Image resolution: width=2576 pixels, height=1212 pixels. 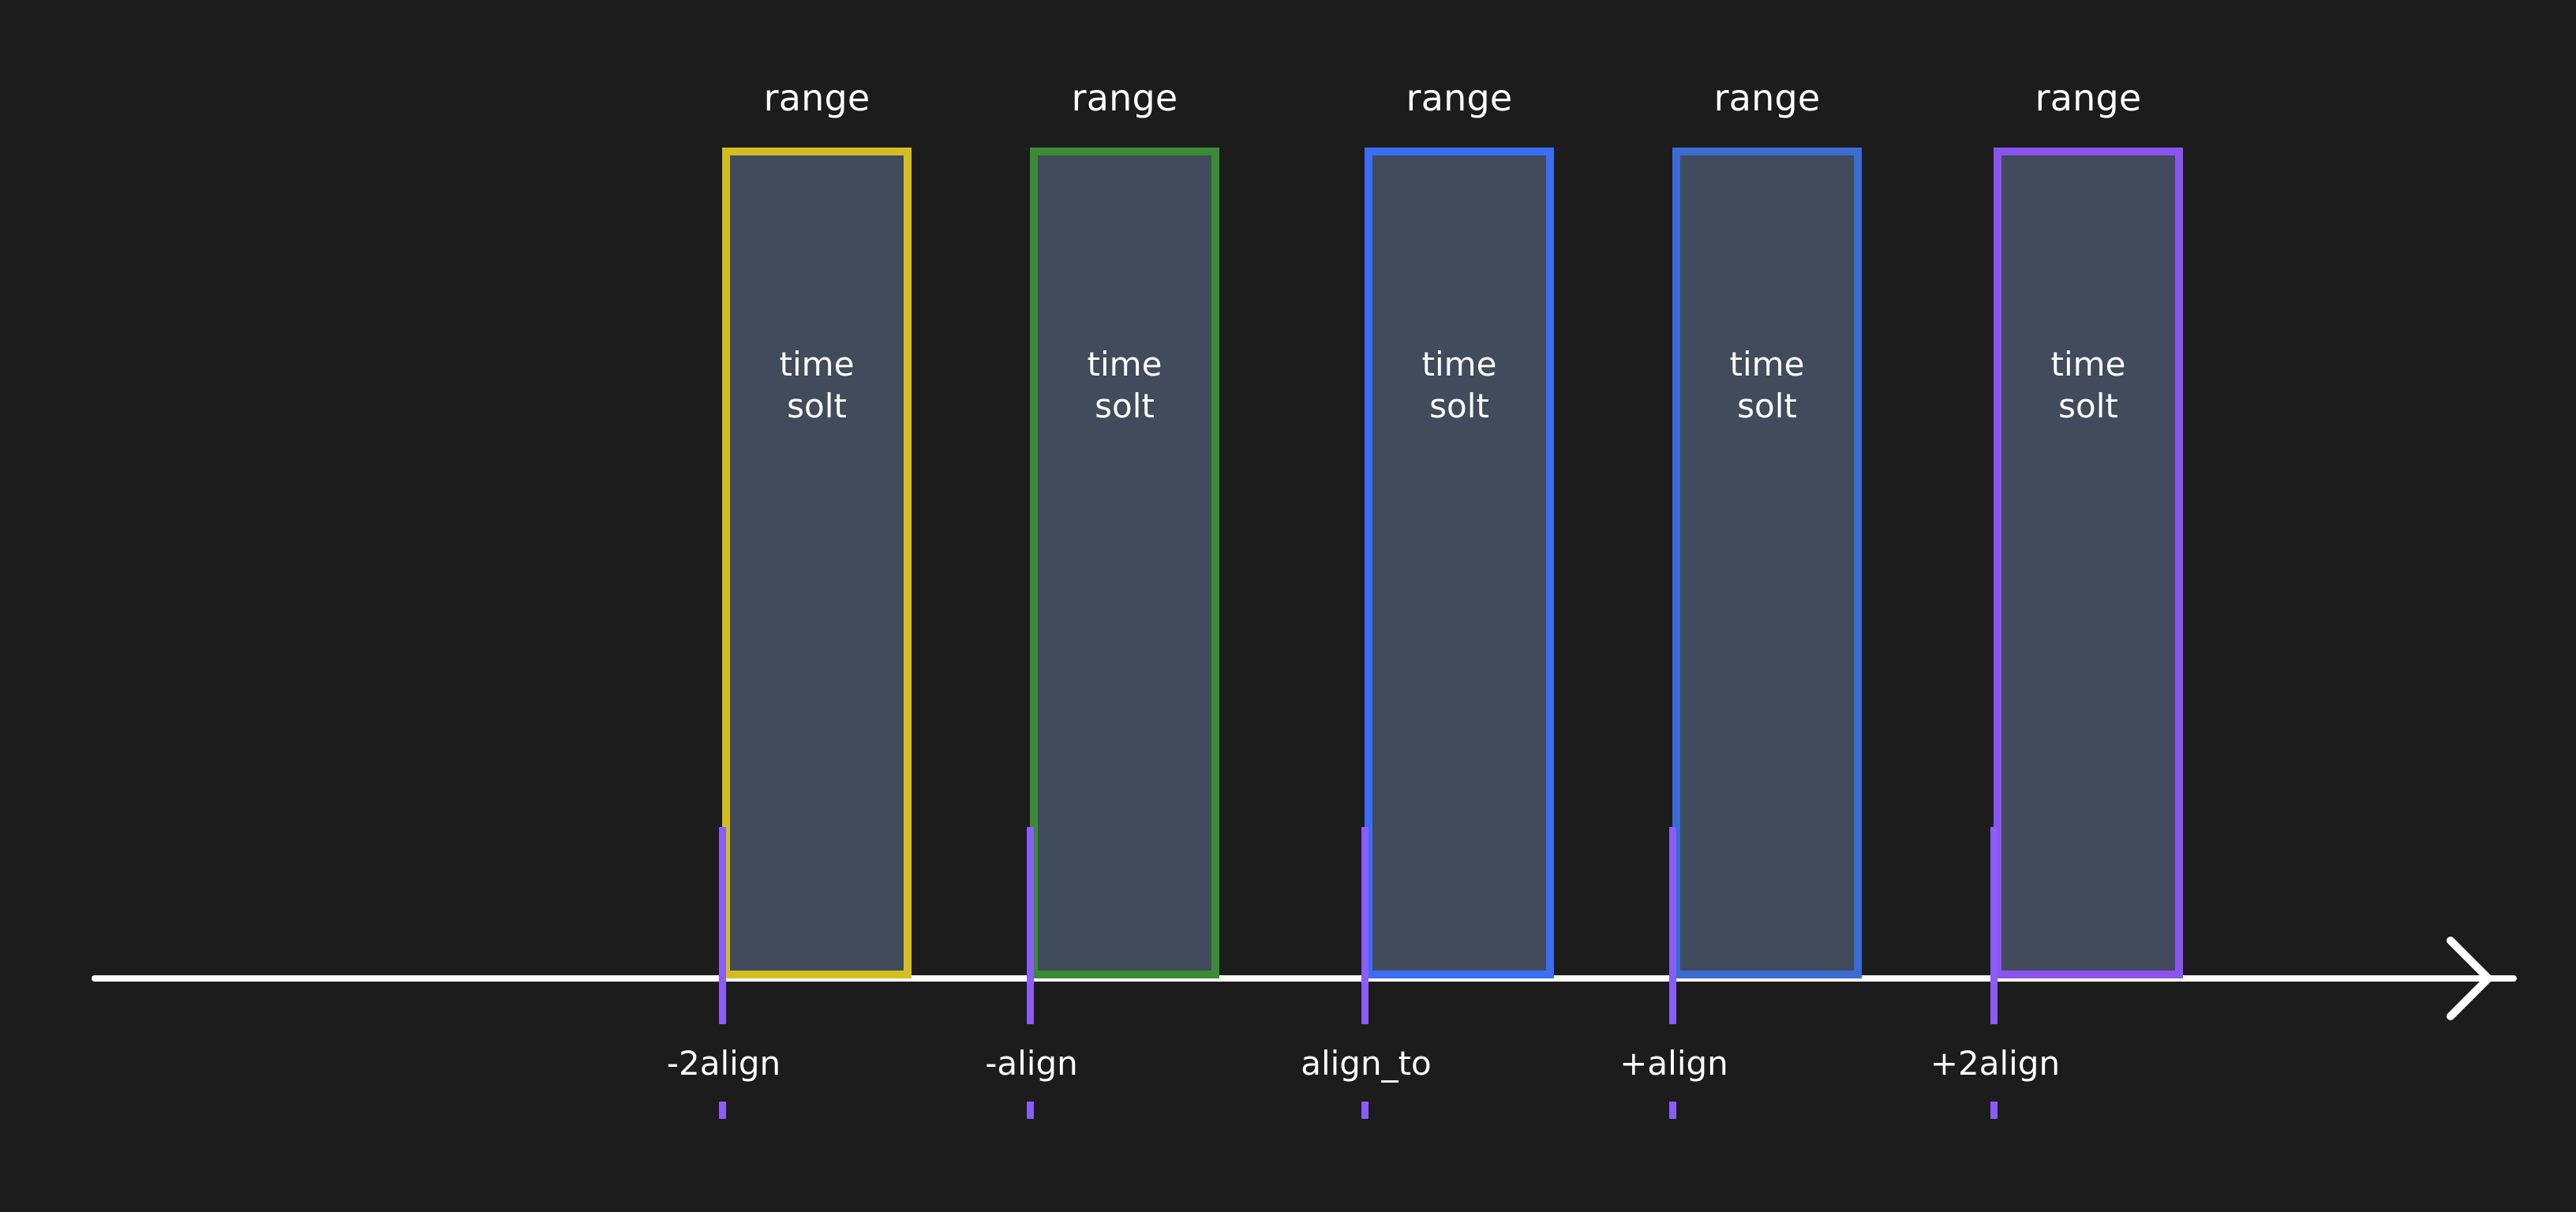 I want to click on axis-tick-label: align_to, so click(x=1366, y=1063).